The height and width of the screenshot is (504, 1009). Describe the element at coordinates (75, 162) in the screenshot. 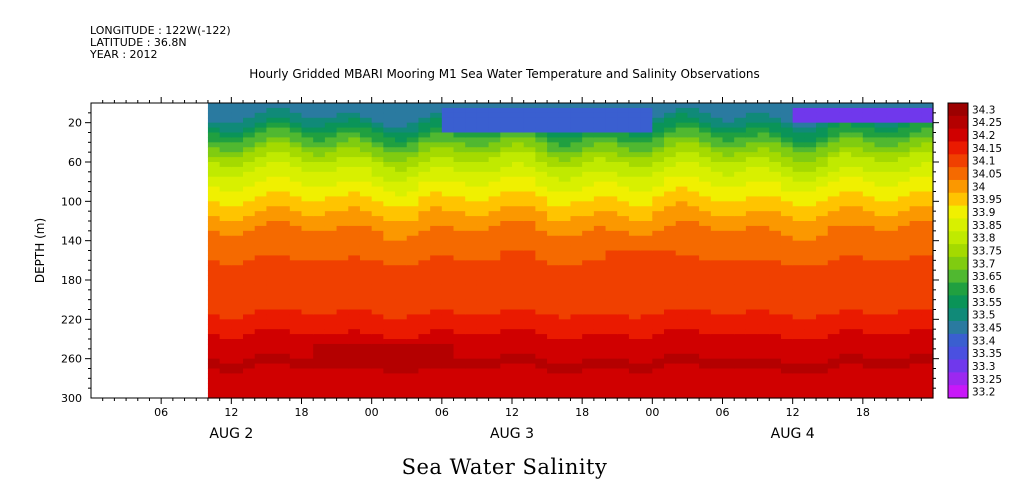

I see `y-tick-label: 60` at that location.